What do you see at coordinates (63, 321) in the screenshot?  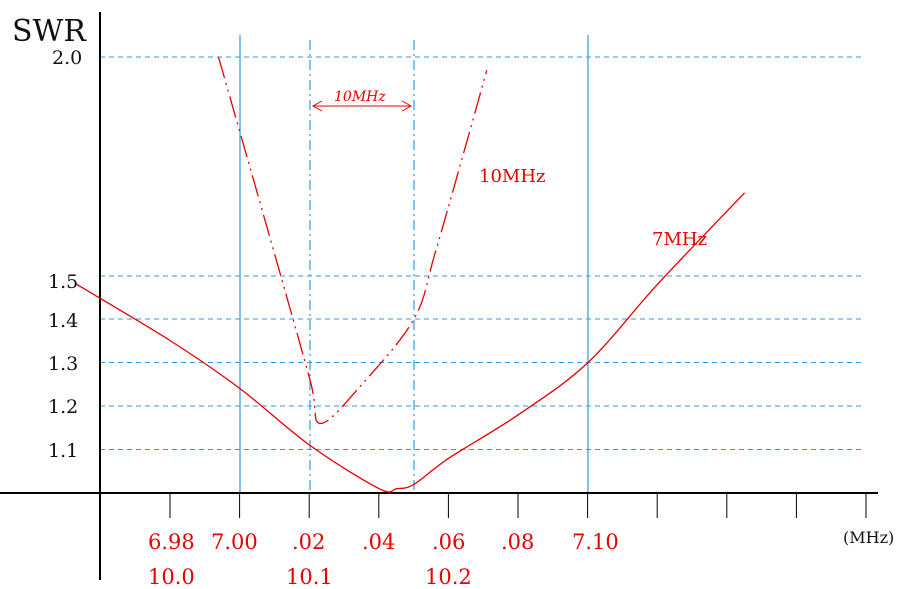 I see `y-tick-label-1.4: 1.4` at bounding box center [63, 321].